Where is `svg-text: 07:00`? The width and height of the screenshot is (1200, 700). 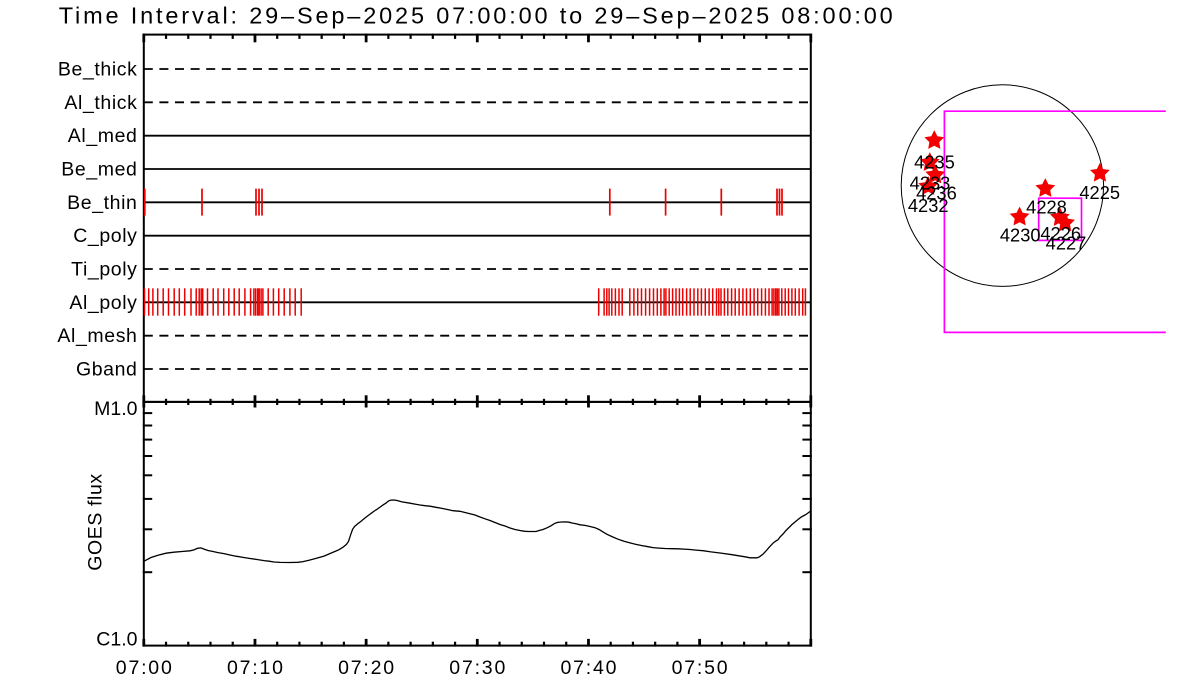 svg-text: 07:00 is located at coordinates (144, 668).